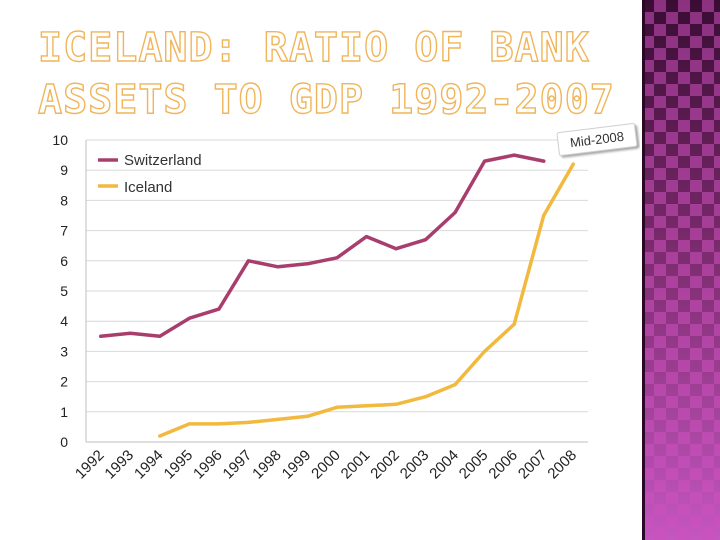 The width and height of the screenshot is (720, 540). What do you see at coordinates (163, 160) in the screenshot?
I see `legend-label-switzerland: Switzerland` at bounding box center [163, 160].